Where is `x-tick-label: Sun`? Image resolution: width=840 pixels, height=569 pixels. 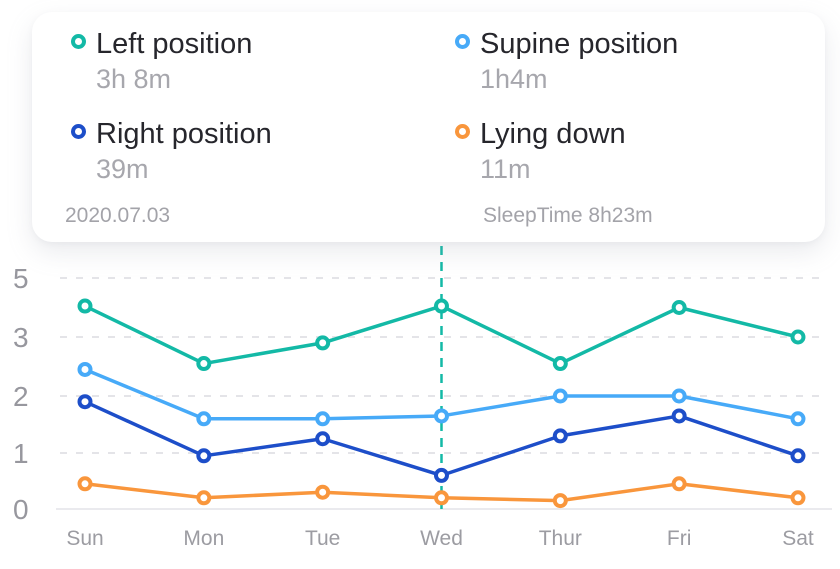 x-tick-label: Sun is located at coordinates (84, 538).